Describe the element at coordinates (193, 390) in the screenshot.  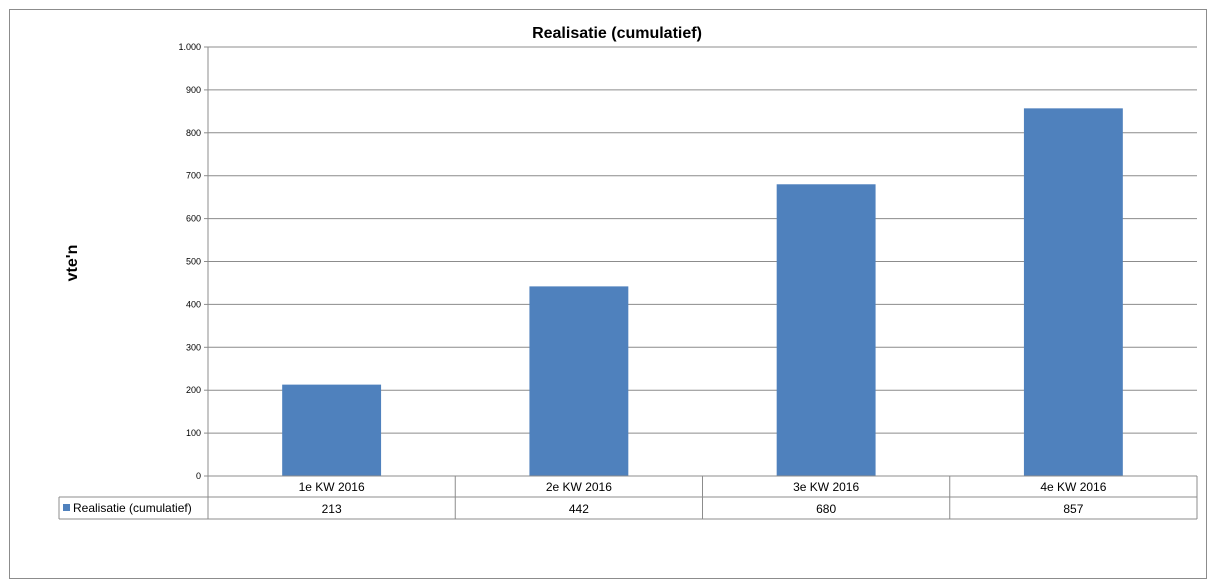
I see `y-tick-label: 200` at that location.